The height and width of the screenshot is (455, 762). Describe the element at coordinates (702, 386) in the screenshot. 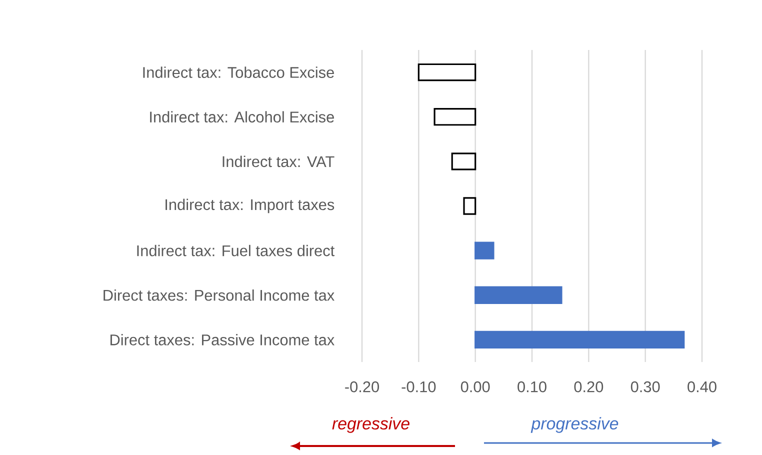

I see `x-tick-label: 0.40` at that location.